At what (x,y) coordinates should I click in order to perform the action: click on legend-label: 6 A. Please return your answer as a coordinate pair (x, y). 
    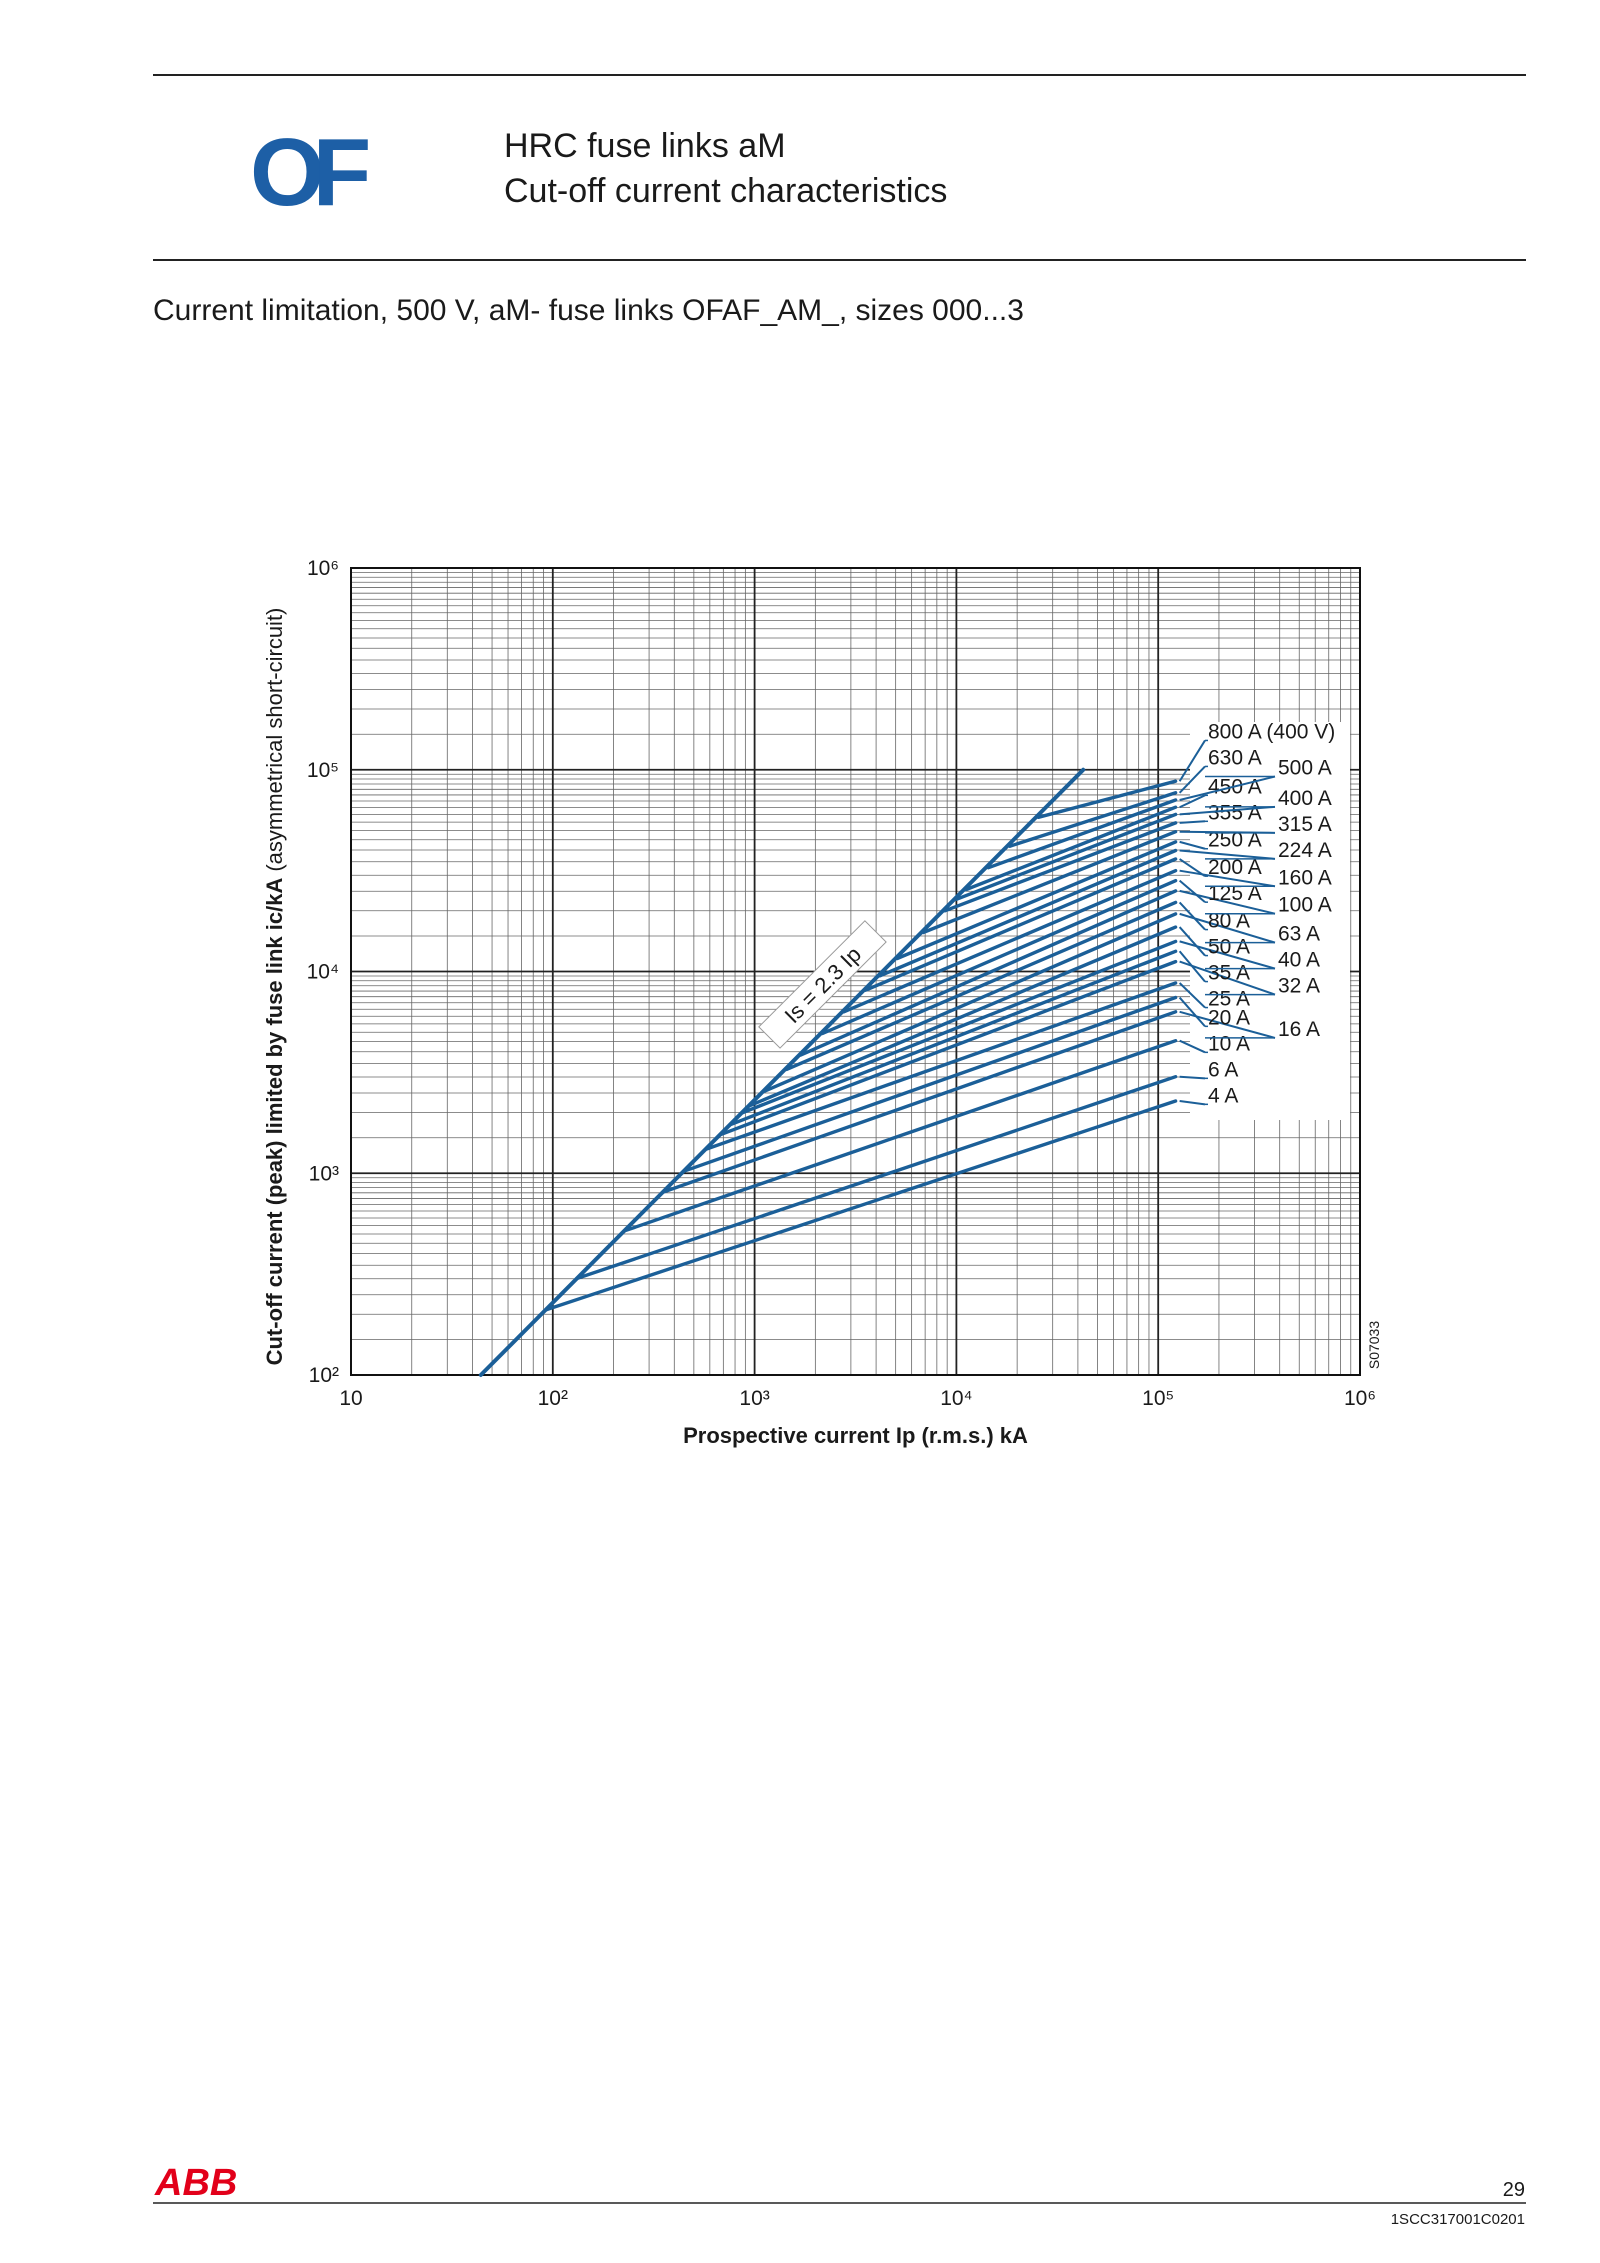
    Looking at the image, I should click on (1223, 1069).